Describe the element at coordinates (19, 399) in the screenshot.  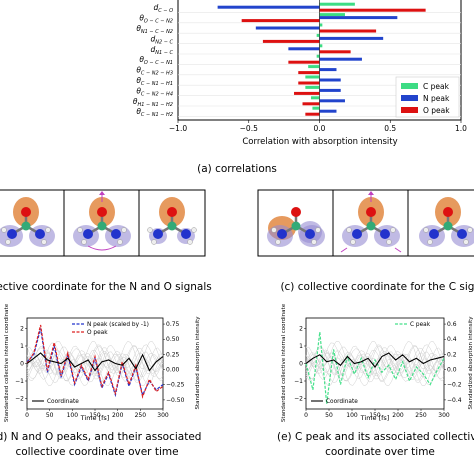
I see `y-tick-label: −2` at that location.